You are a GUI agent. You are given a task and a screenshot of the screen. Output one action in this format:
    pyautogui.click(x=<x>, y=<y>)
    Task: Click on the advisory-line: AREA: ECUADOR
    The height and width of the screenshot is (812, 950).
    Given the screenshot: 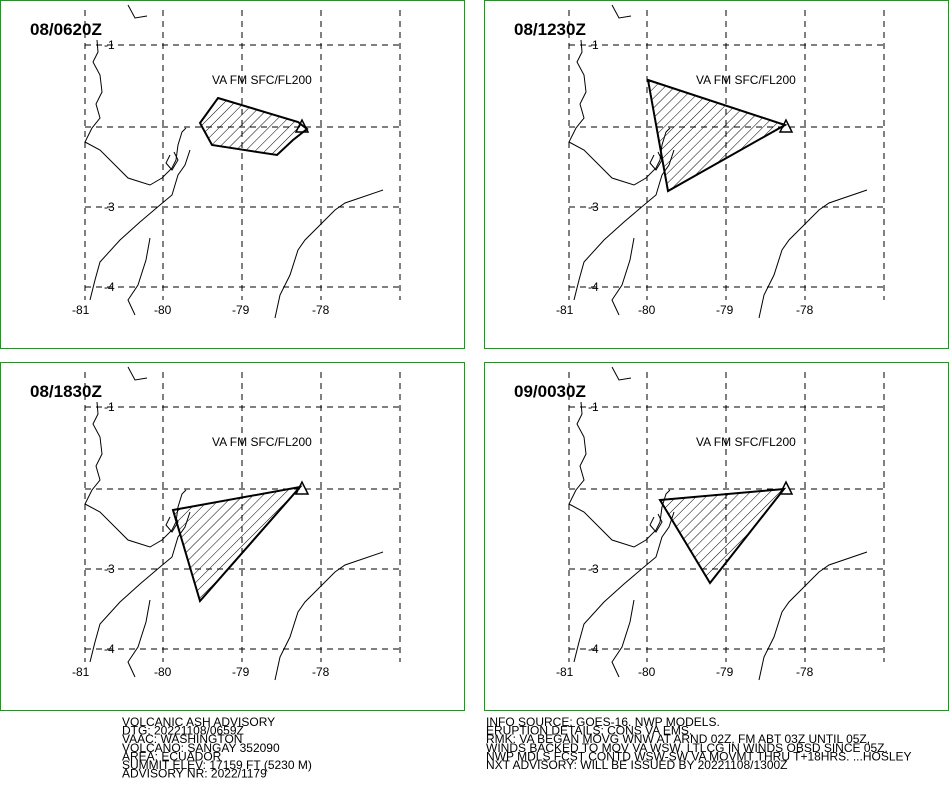 What is the action you would take?
    pyautogui.click(x=172, y=756)
    